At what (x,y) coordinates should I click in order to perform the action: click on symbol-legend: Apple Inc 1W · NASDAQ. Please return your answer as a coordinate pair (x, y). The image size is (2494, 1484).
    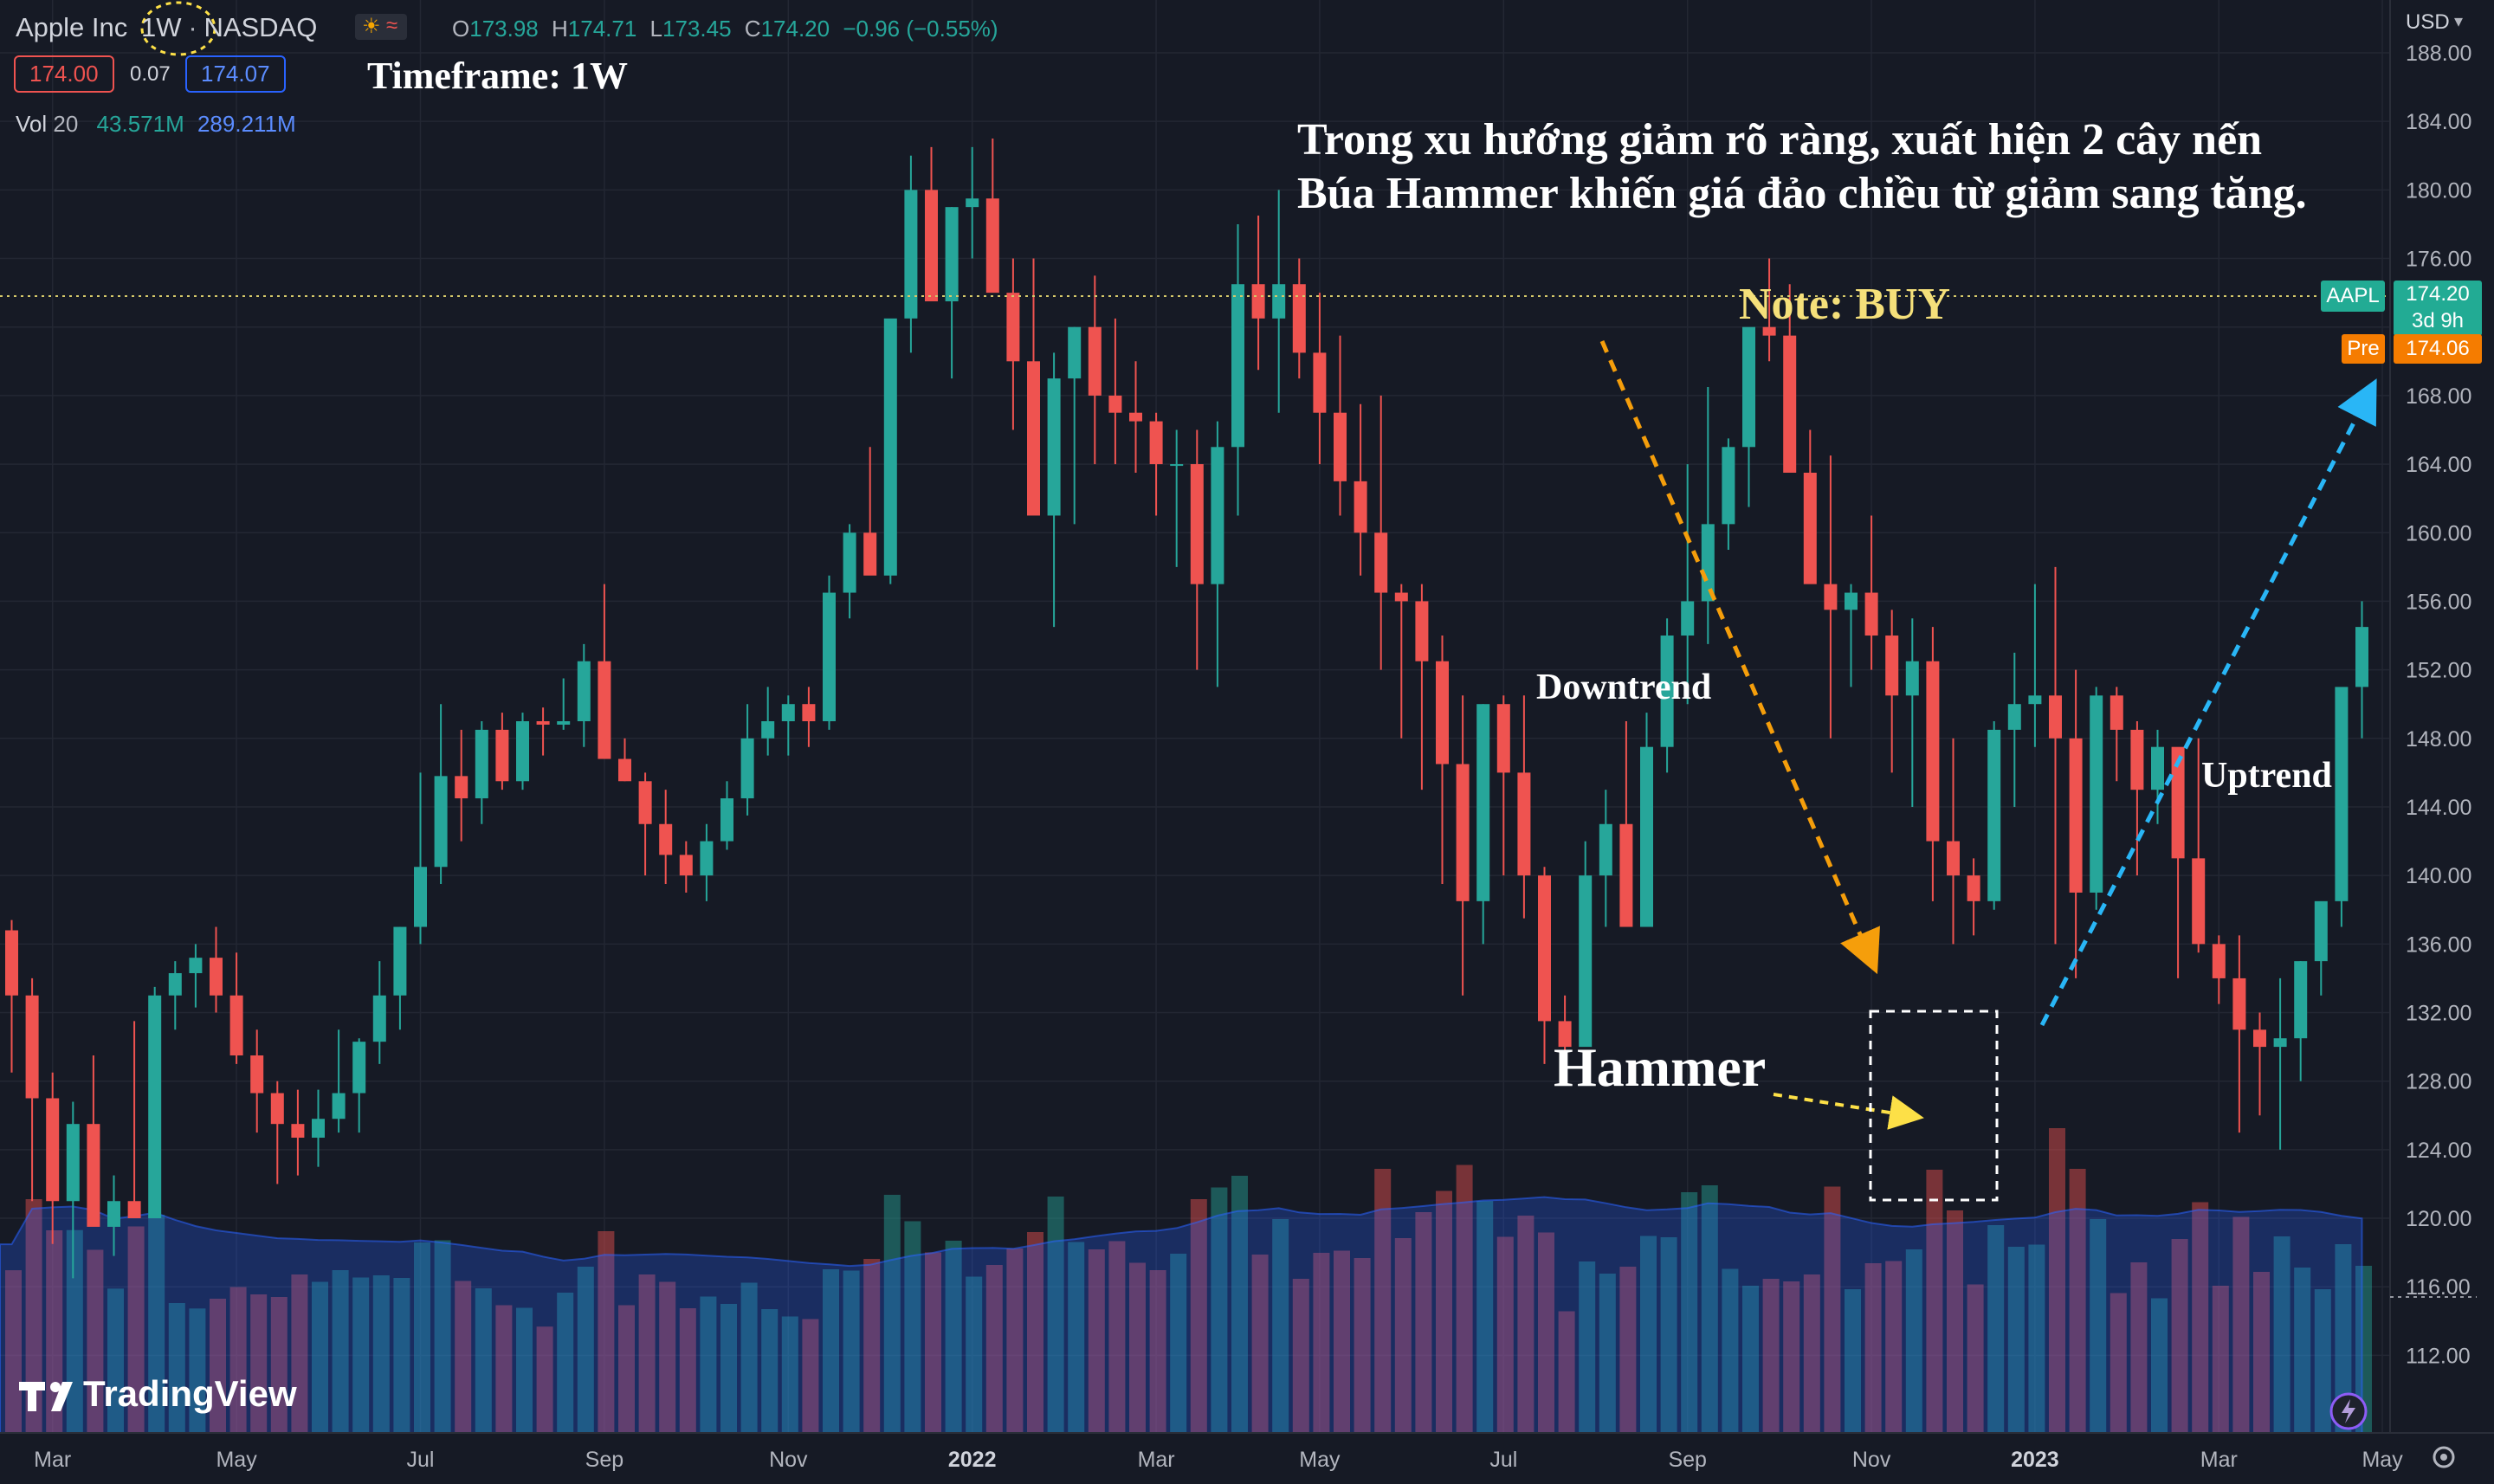
    Looking at the image, I should click on (167, 27).